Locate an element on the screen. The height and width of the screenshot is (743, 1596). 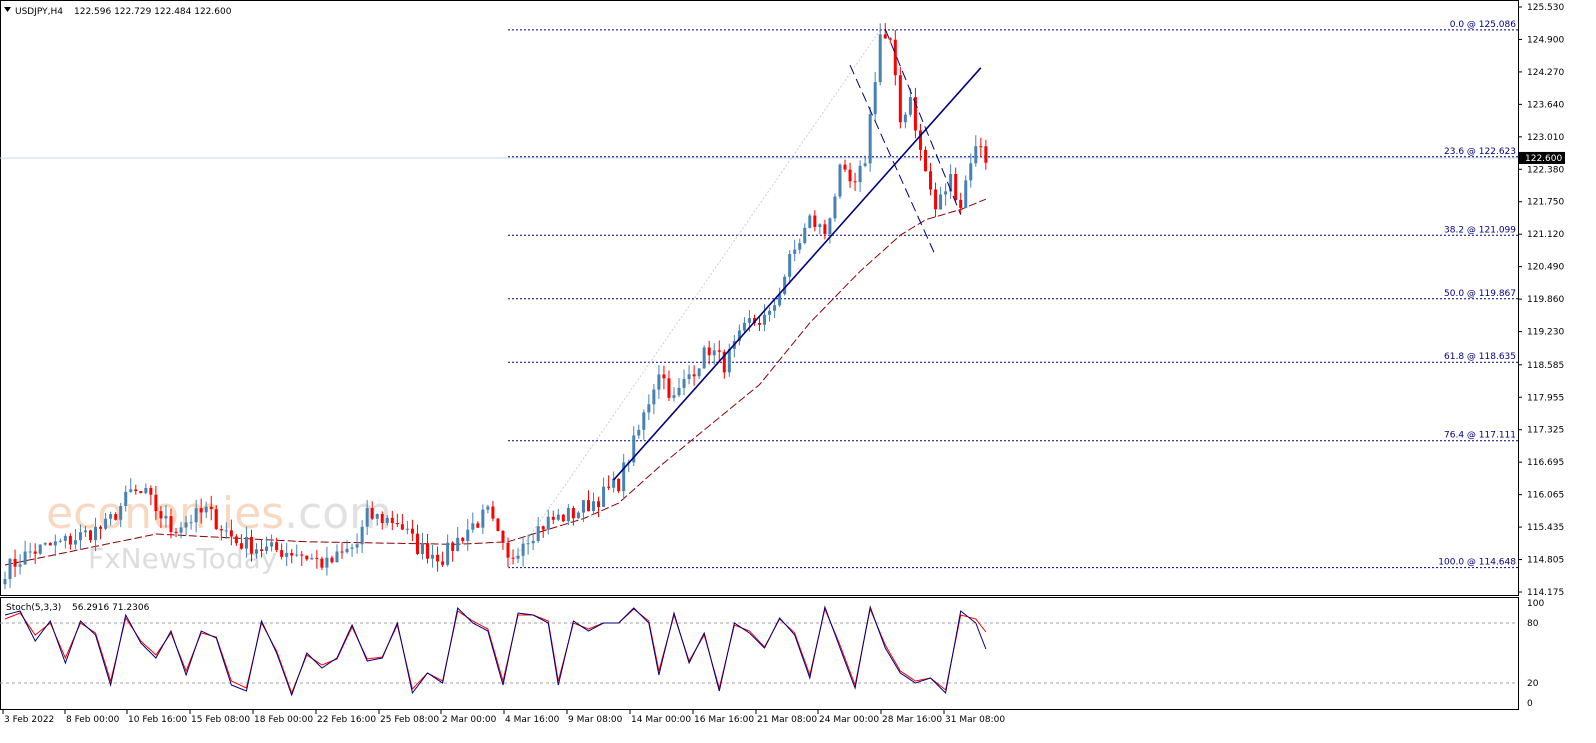
trendline is located at coordinates (797, 274).